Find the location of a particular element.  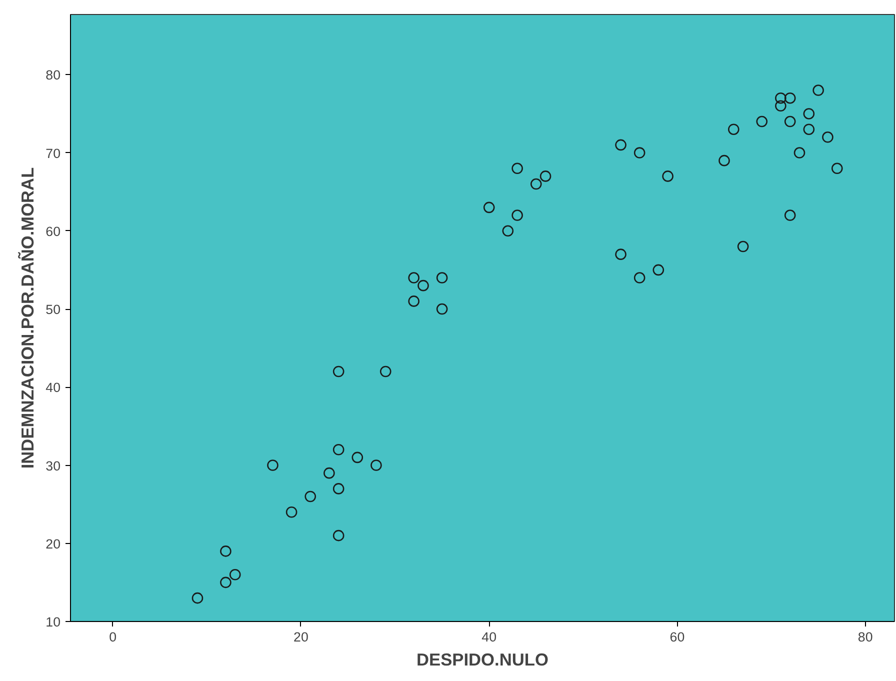

y-tick-label: 60 is located at coordinates (53, 231).